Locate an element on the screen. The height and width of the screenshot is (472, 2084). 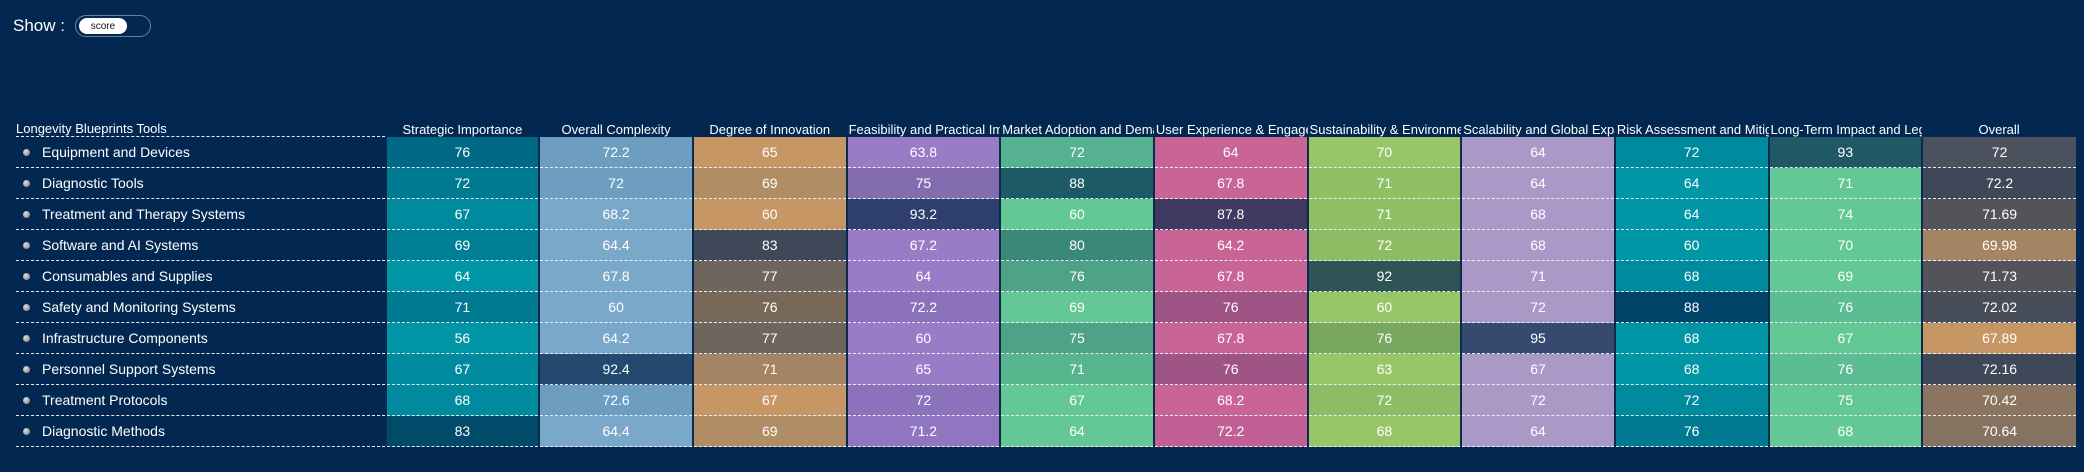
score-cell: 95 is located at coordinates (1537, 338).